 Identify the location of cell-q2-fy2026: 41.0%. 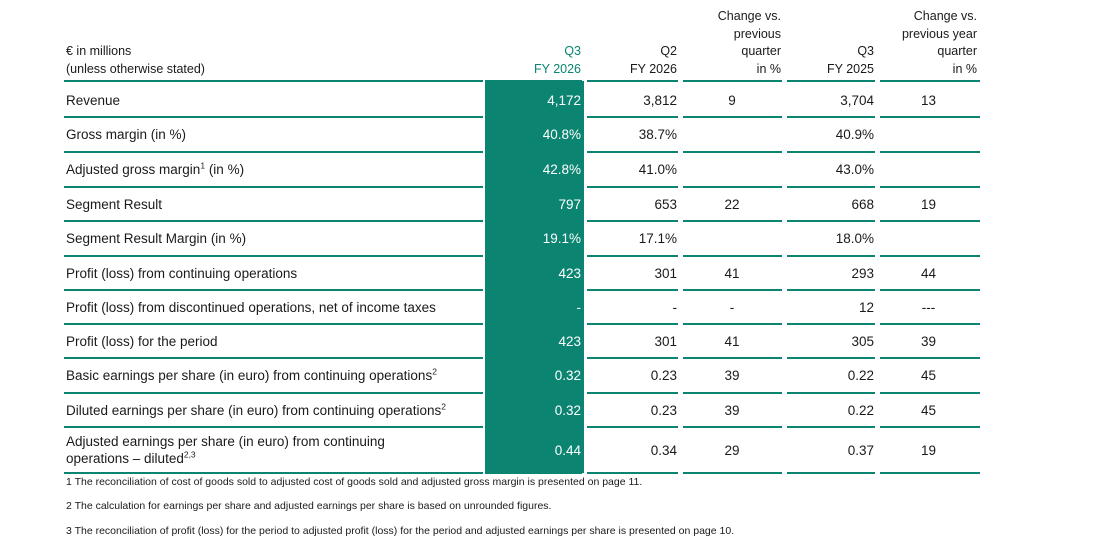
(657, 169).